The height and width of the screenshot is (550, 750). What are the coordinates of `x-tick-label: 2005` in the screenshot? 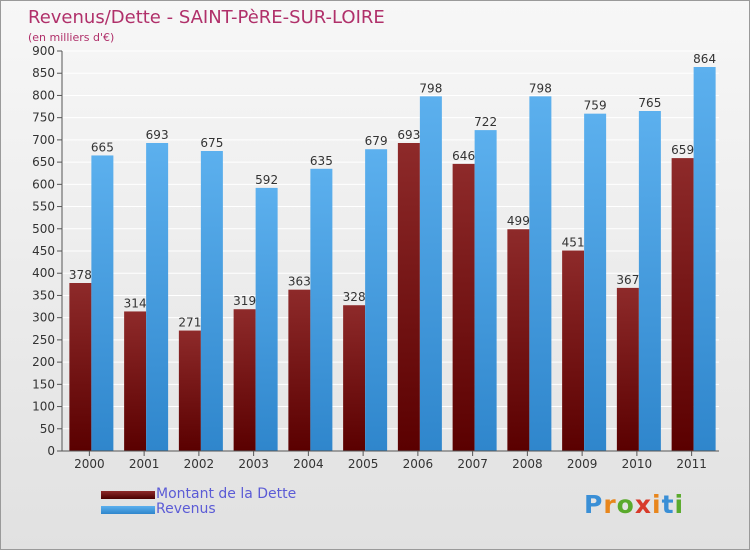 It's located at (363, 464).